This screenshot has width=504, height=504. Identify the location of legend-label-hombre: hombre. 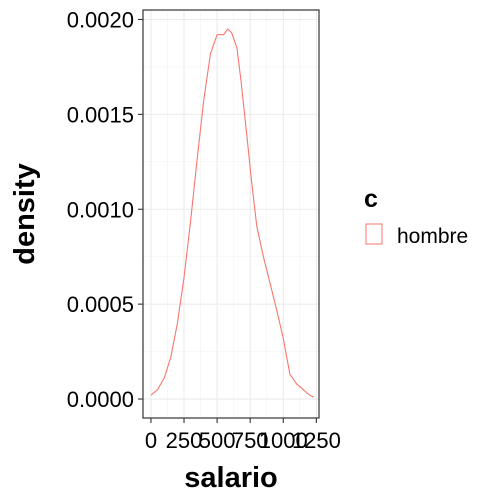
(432, 236).